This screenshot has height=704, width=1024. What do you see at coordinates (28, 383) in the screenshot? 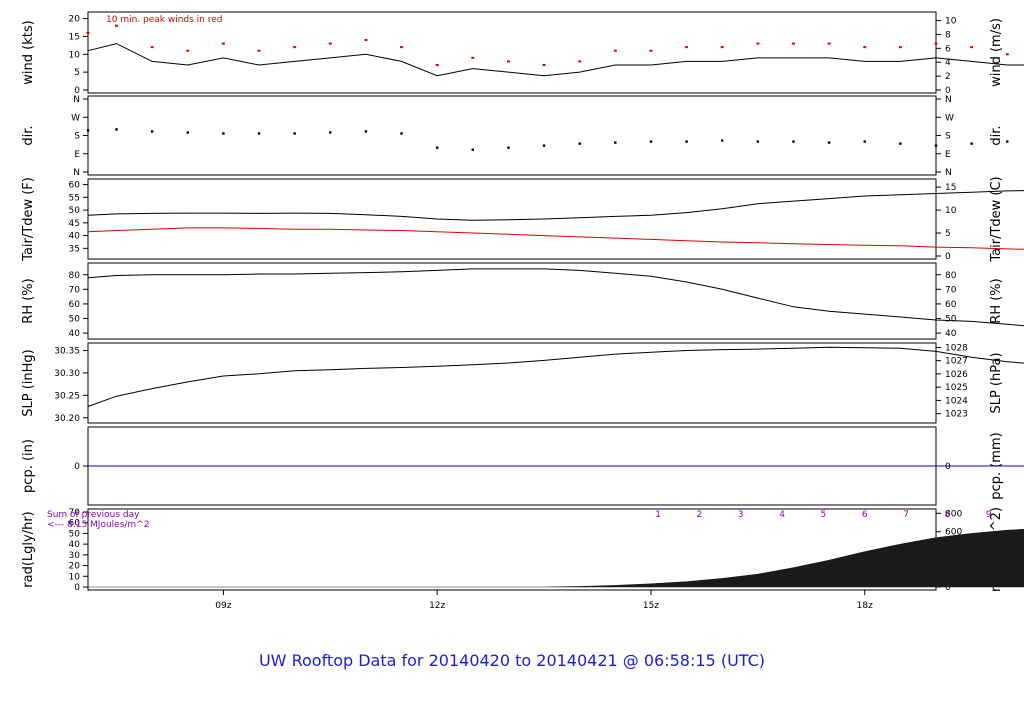
I see `y-axis-label: SLP (inHg)` at bounding box center [28, 383].